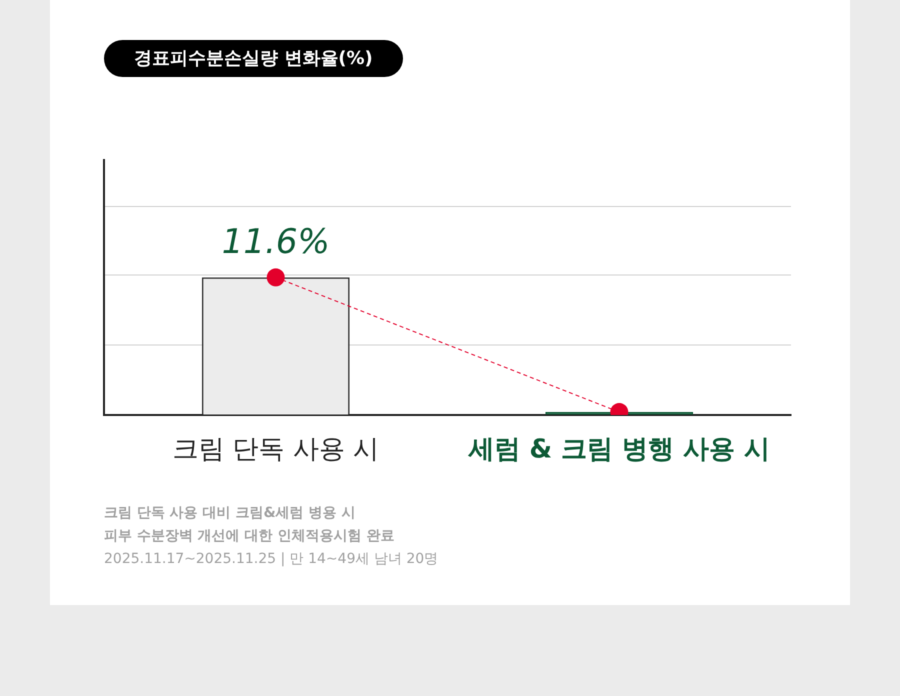 The height and width of the screenshot is (696, 900). What do you see at coordinates (618, 449) in the screenshot?
I see `x-tick-label: 세럼 & 크림 병행 사용 시` at bounding box center [618, 449].